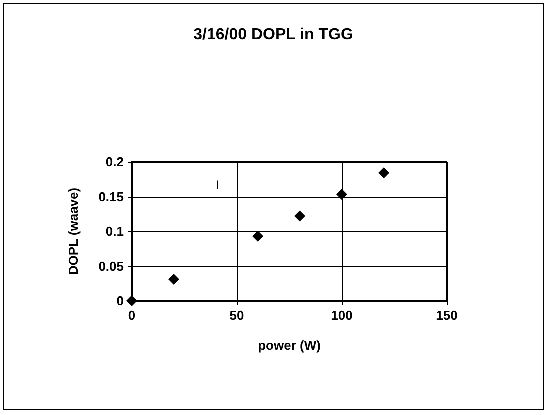 This screenshot has width=549, height=415. I want to click on annotation: I, so click(218, 185).